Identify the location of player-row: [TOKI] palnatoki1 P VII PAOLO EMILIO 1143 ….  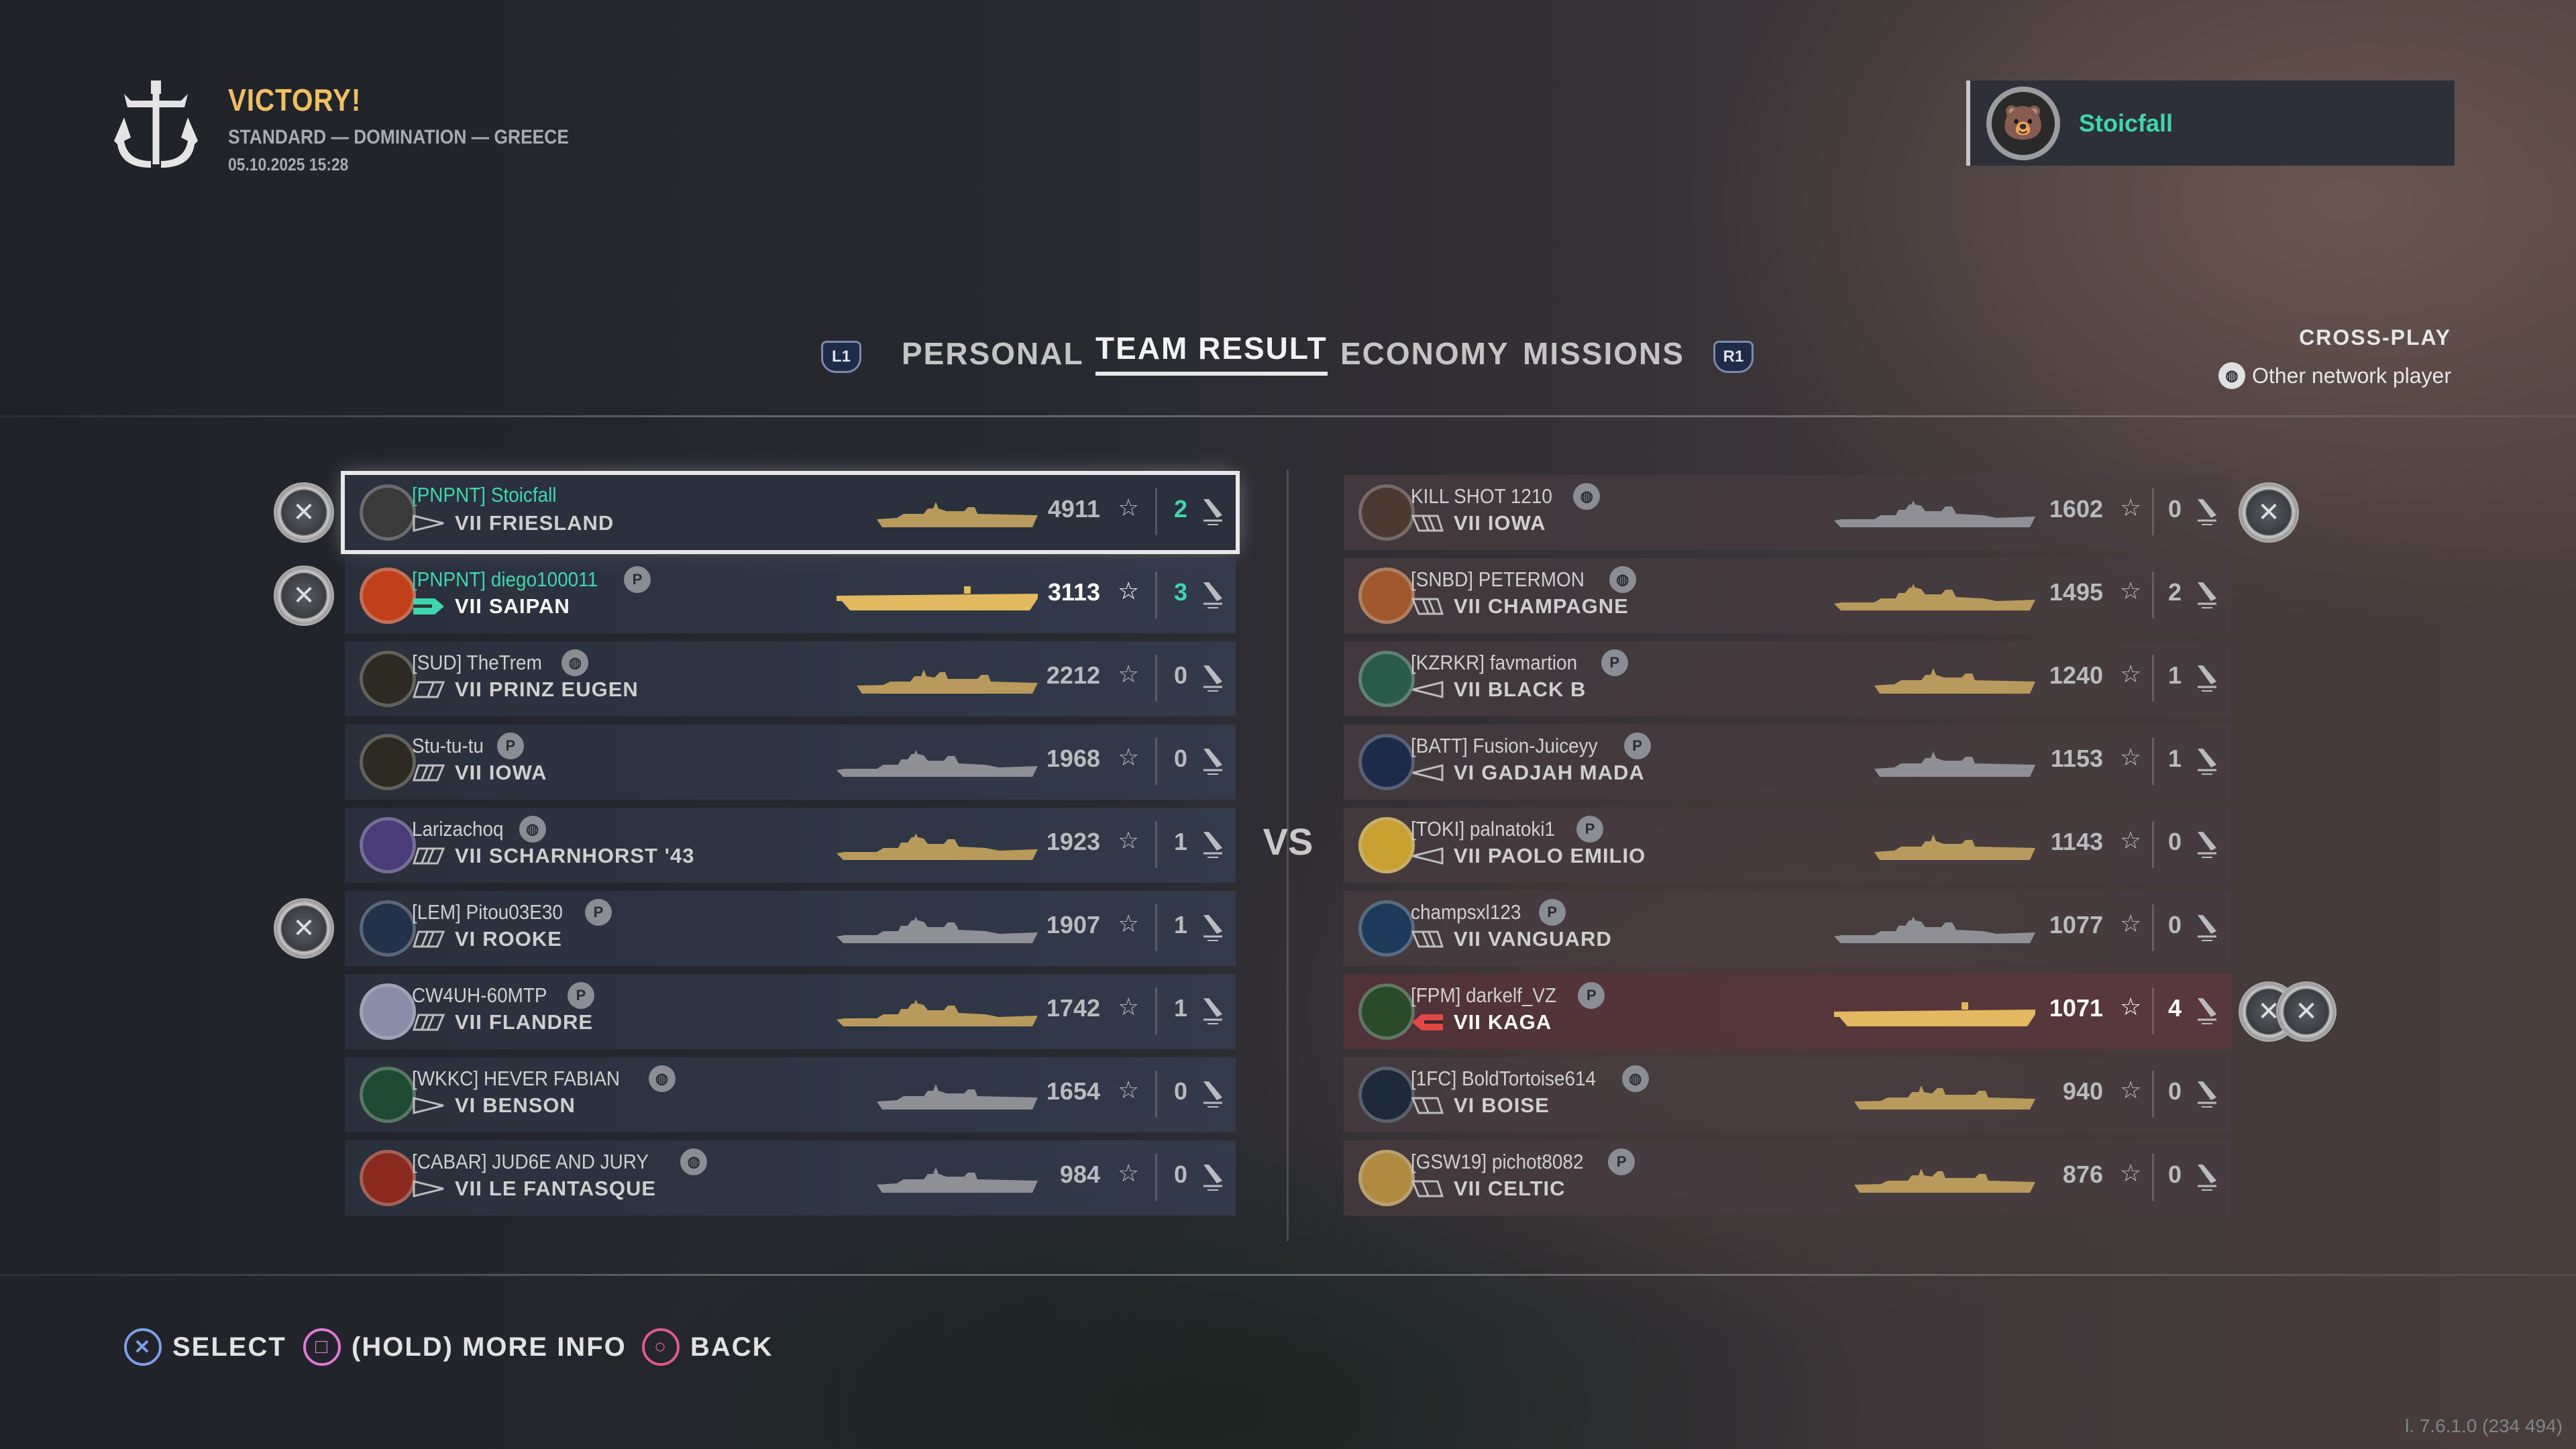
(1787, 845).